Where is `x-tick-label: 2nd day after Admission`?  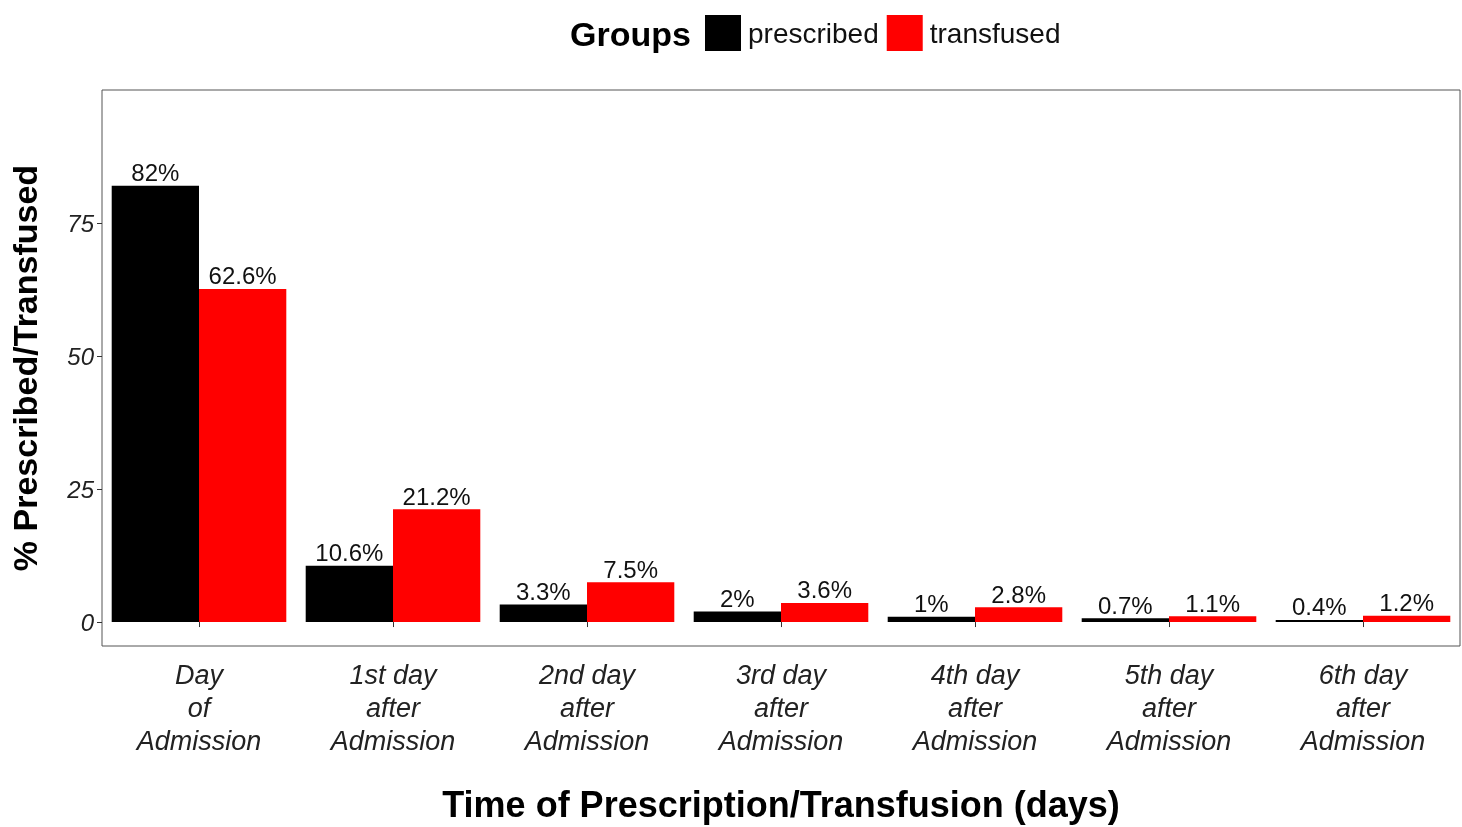 x-tick-label: 2nd day after Admission is located at coordinates (586, 707).